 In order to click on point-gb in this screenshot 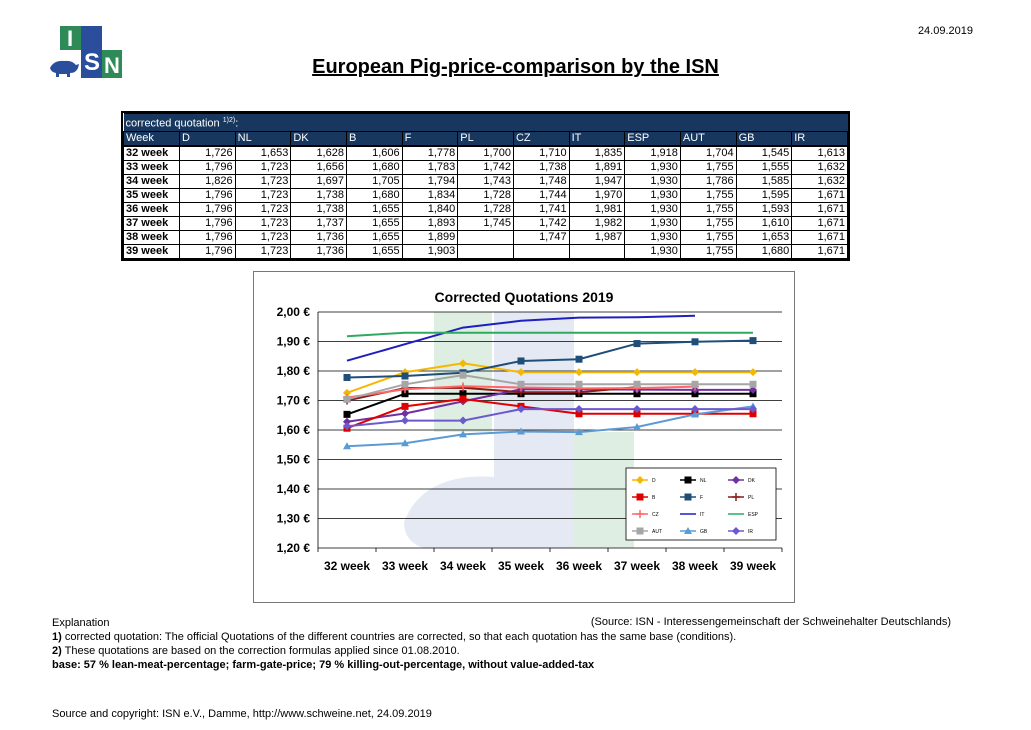, I will do `click(521, 431)`.